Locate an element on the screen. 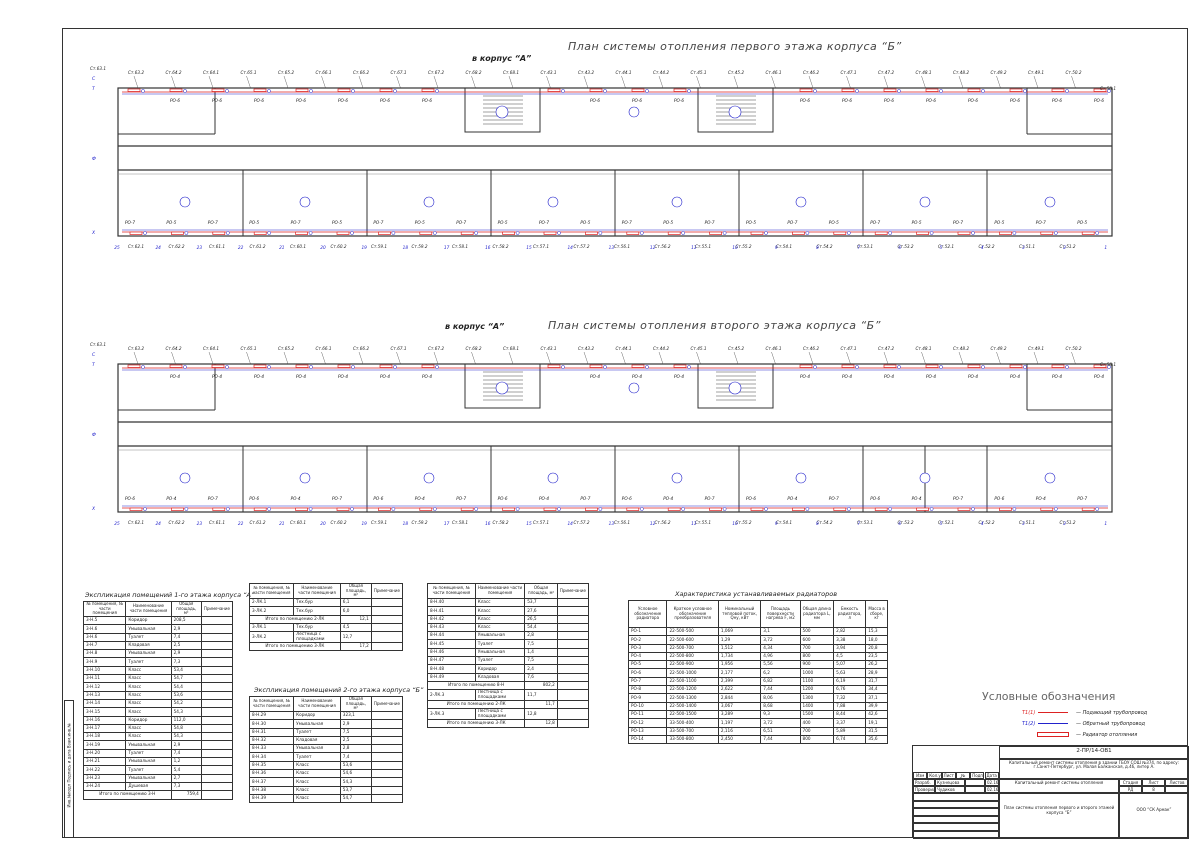 The image size is (1200, 848). riser-label-top: Ст.64.2 is located at coordinates (174, 72).